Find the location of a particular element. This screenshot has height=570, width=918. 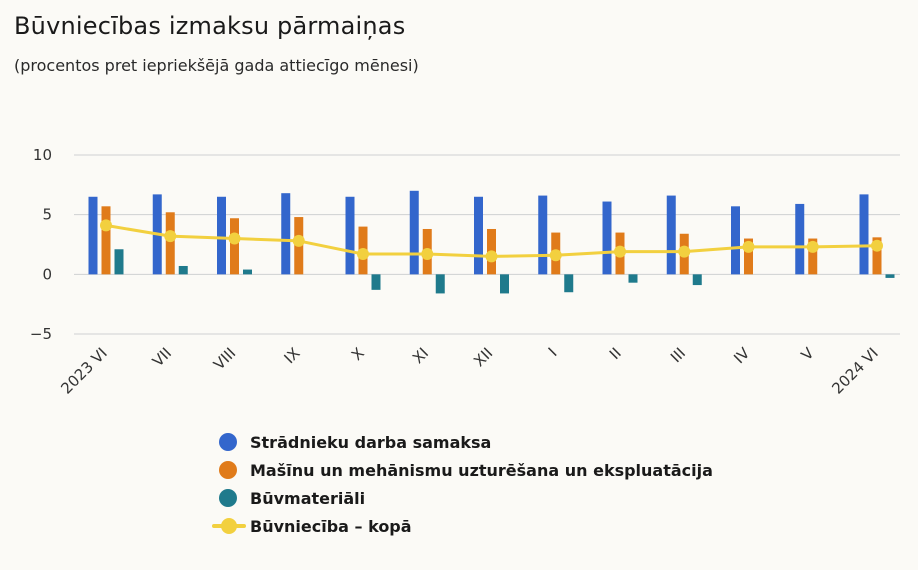

y-tick-label: −5 is located at coordinates (41, 334).